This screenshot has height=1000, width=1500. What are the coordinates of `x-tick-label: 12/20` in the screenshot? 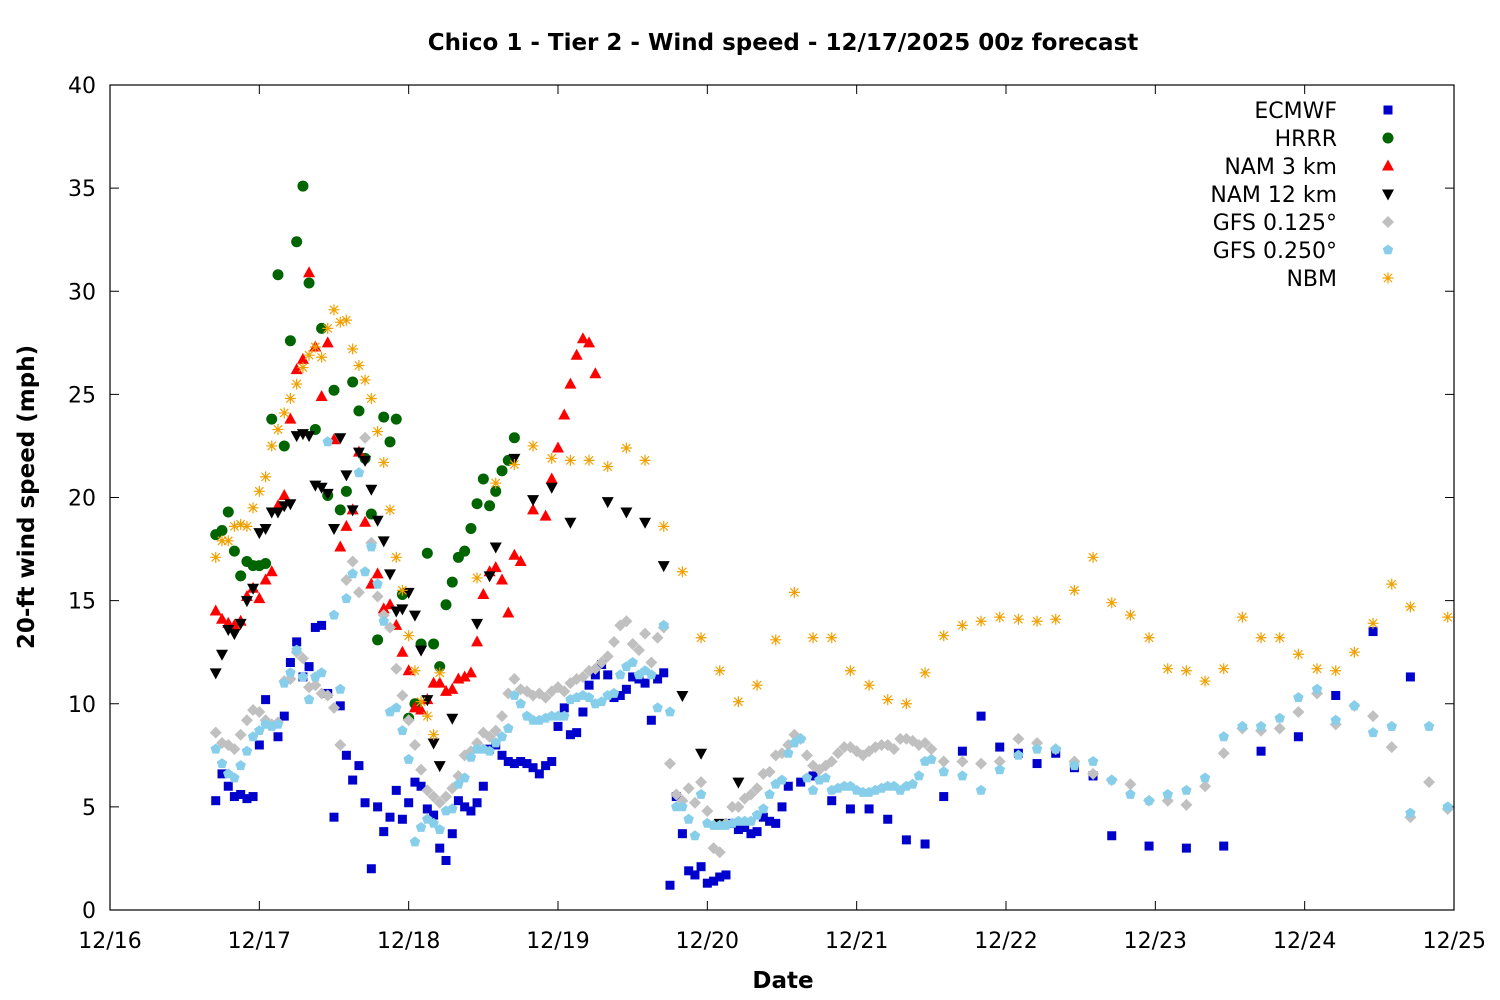 It's located at (707, 941).